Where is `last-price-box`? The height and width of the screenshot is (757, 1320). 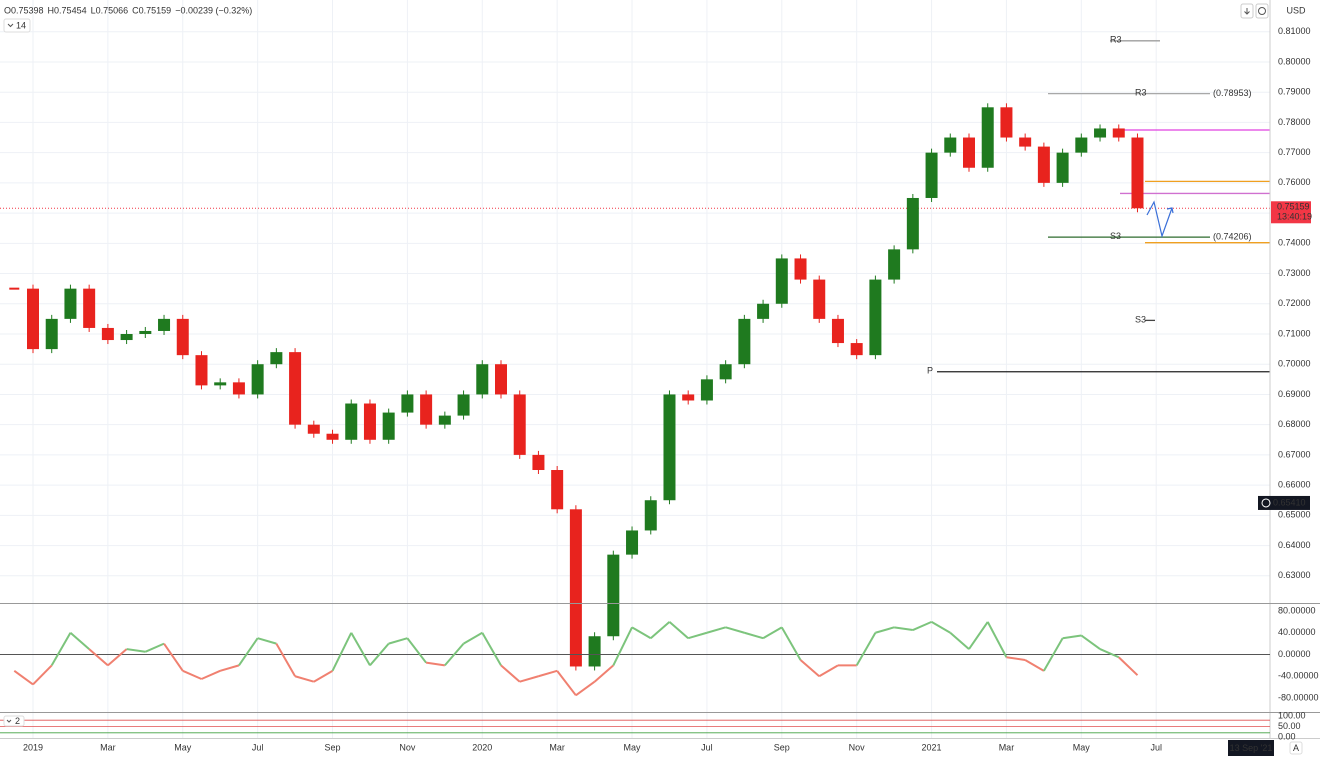
last-price-box is located at coordinates (1291, 212).